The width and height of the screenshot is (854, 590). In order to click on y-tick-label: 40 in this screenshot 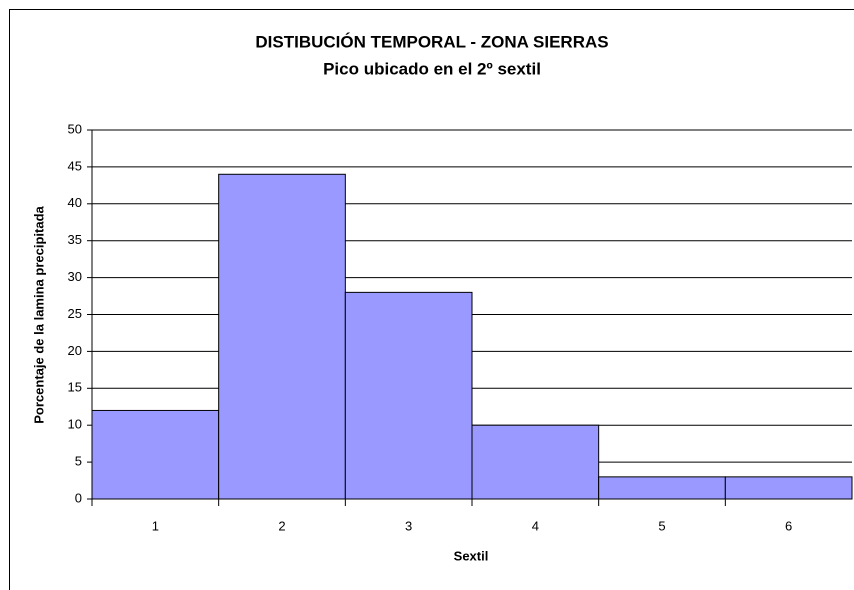, I will do `click(75, 202)`.